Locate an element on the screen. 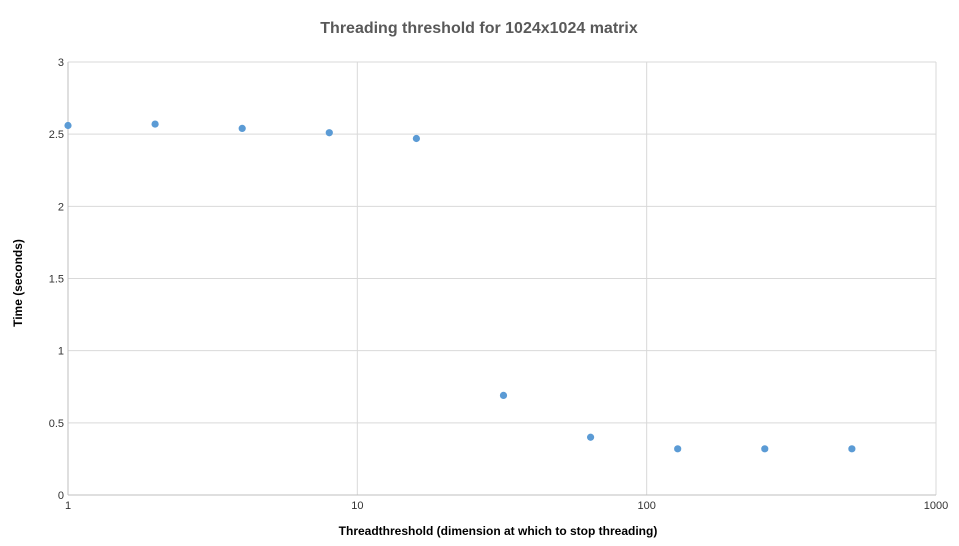  y-tick-label: 0 is located at coordinates (61, 496).